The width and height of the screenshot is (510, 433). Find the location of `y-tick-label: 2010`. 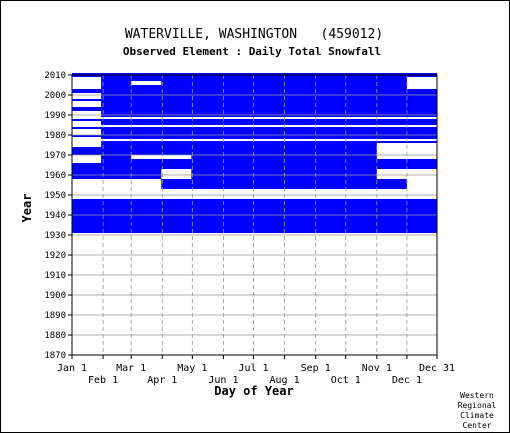

y-tick-label: 2010 is located at coordinates (55, 76).